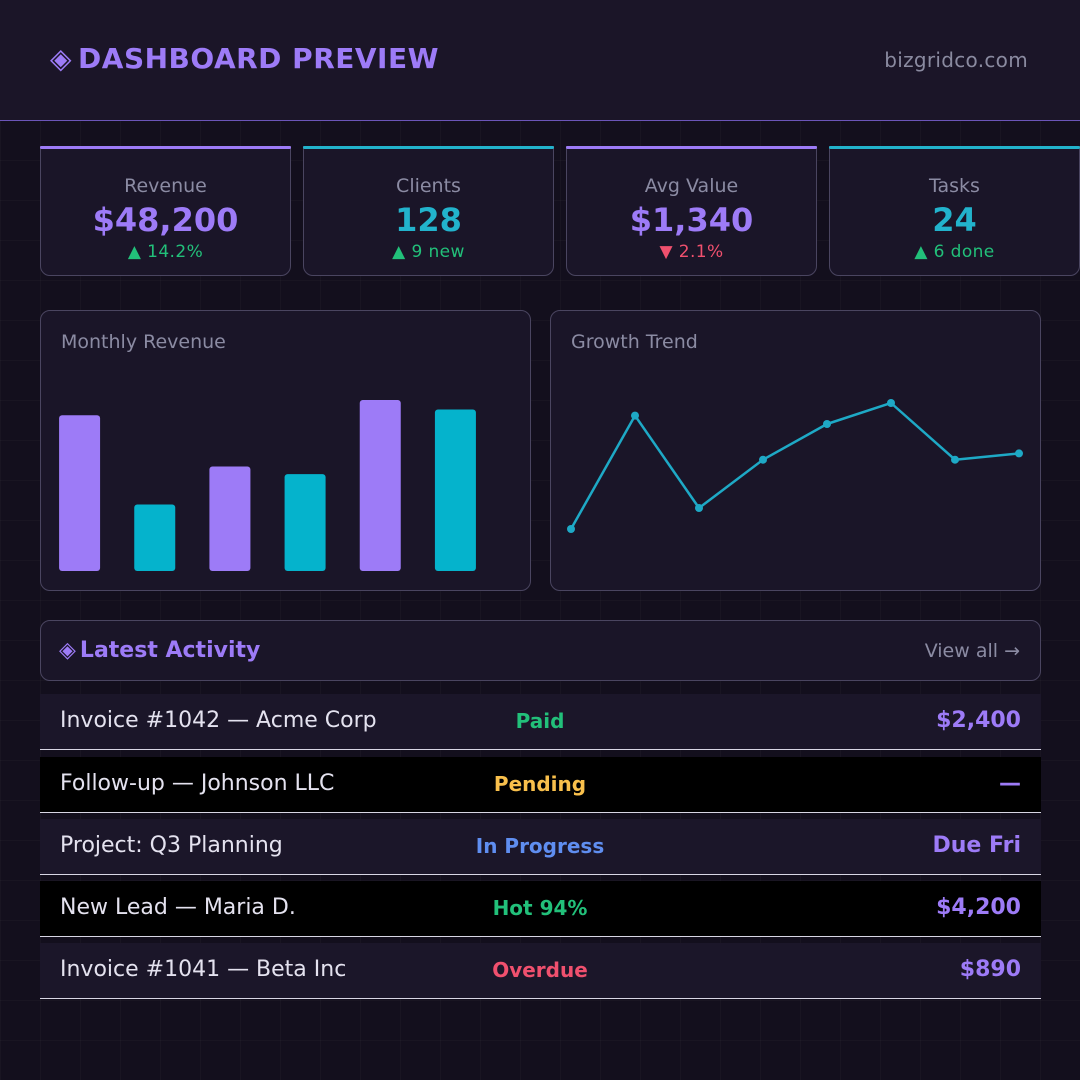 Image resolution: width=1080 pixels, height=1080 pixels. I want to click on activity-amount: $4,200, so click(978, 907).